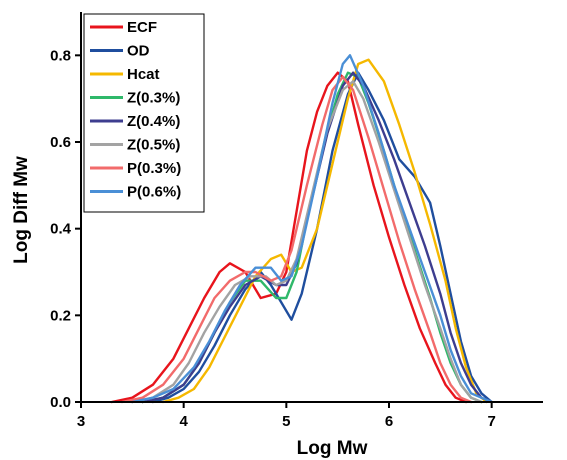 This screenshot has height=460, width=567. I want to click on legend-label: Z(0.5%), so click(153, 145).